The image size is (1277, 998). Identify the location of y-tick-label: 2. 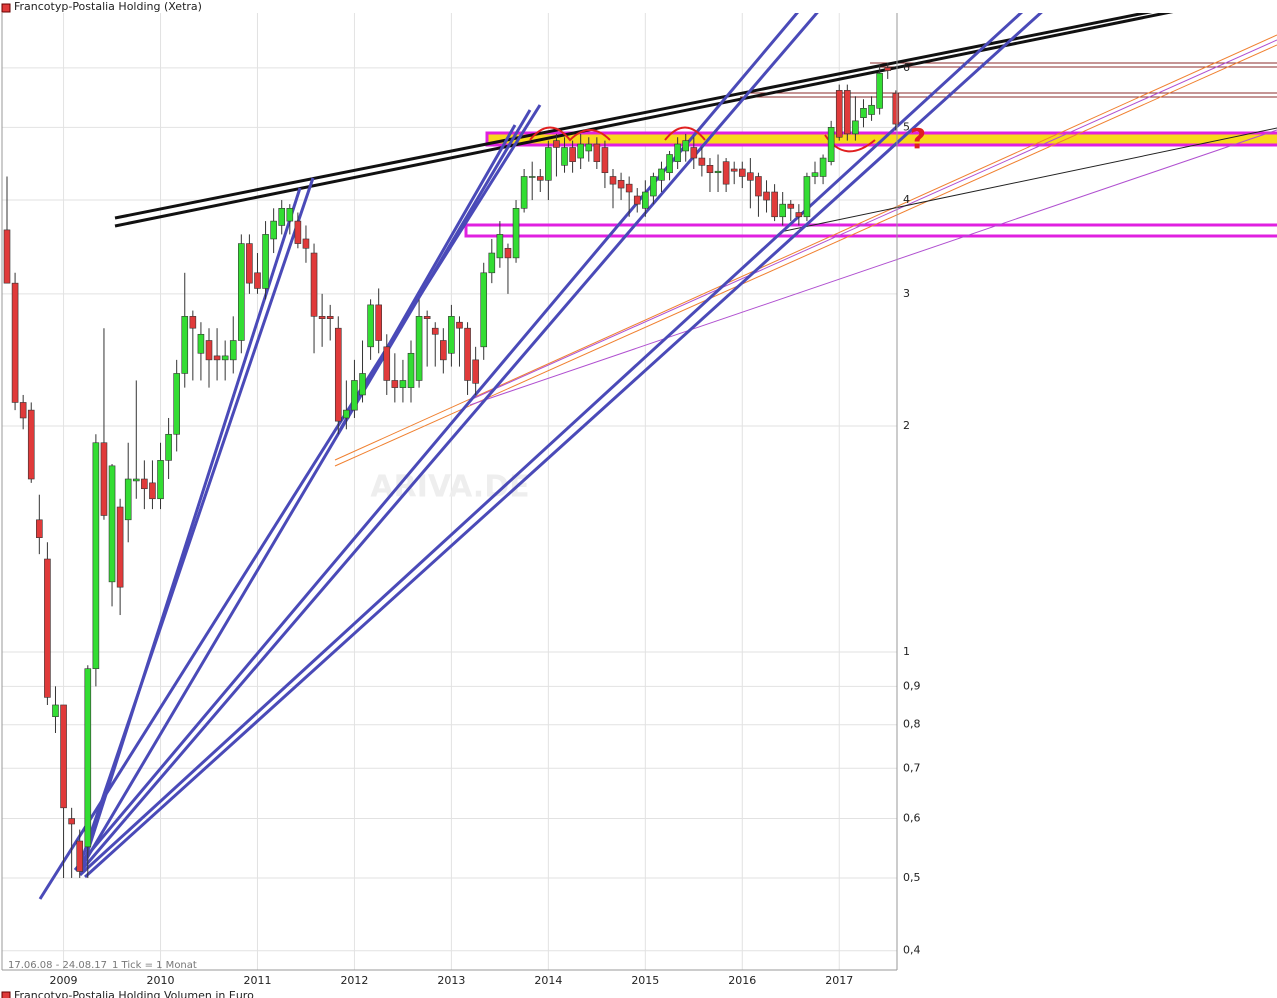
(906, 425).